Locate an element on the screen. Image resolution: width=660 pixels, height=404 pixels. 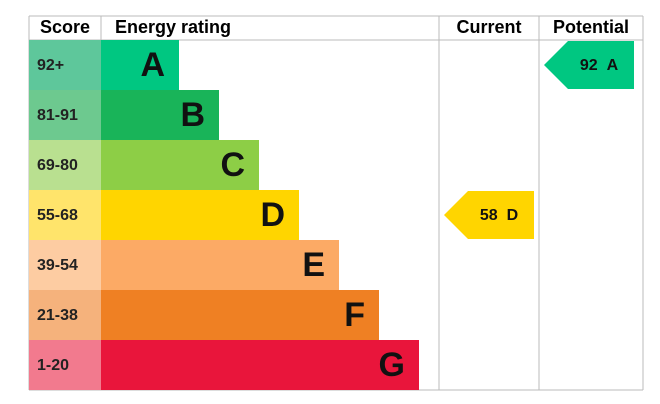
rating-letter: B is located at coordinates (192, 115).